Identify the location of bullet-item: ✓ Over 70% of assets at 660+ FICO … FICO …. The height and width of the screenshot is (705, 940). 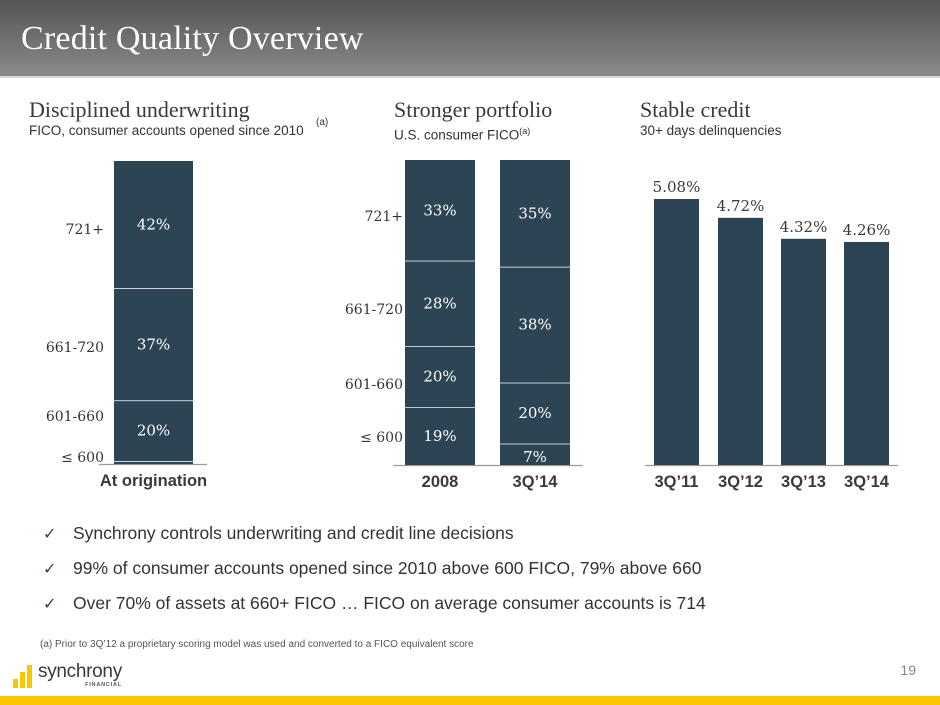
(374, 603).